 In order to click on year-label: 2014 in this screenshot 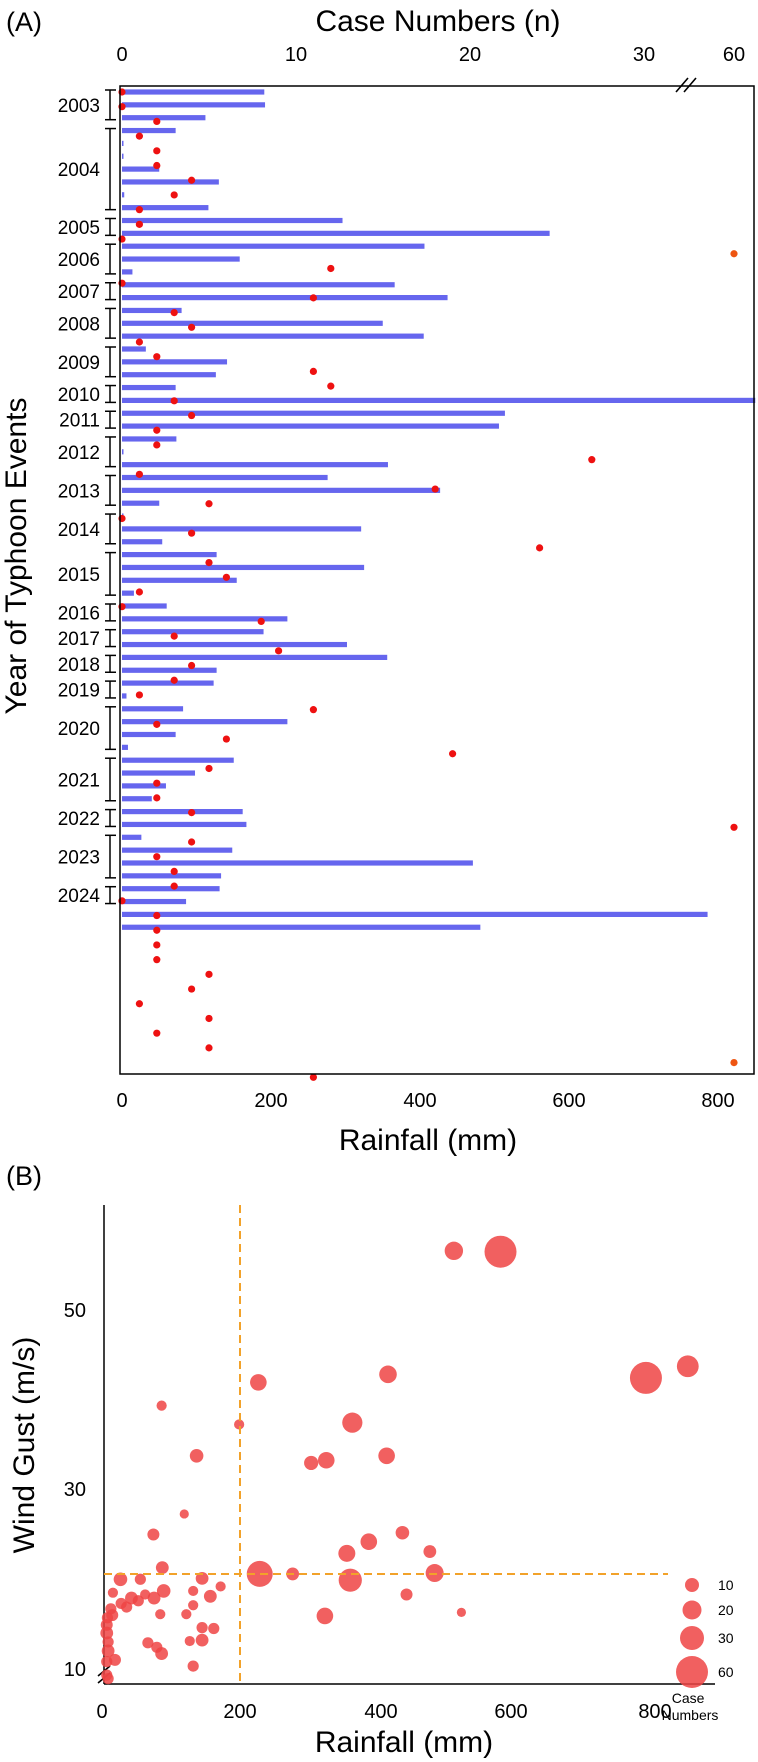, I will do `click(79, 530)`.